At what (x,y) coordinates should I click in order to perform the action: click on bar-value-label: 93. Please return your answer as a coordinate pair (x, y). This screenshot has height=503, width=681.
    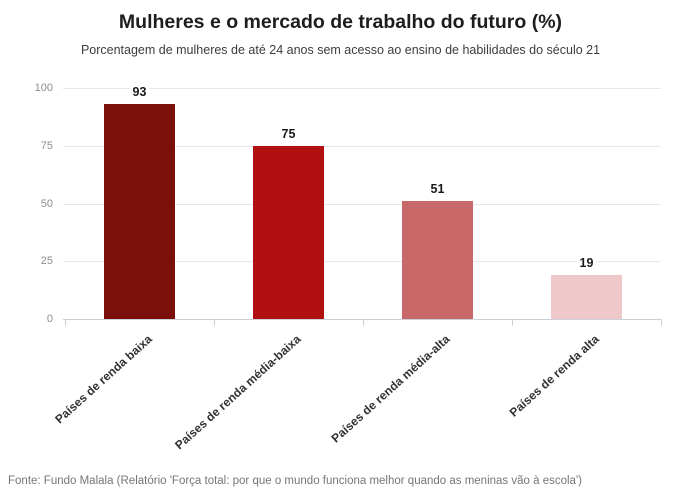
    Looking at the image, I should click on (139, 93).